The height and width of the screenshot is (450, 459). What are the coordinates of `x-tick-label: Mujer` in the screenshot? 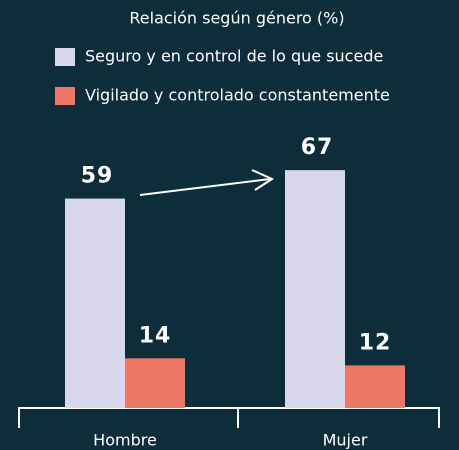 It's located at (345, 440).